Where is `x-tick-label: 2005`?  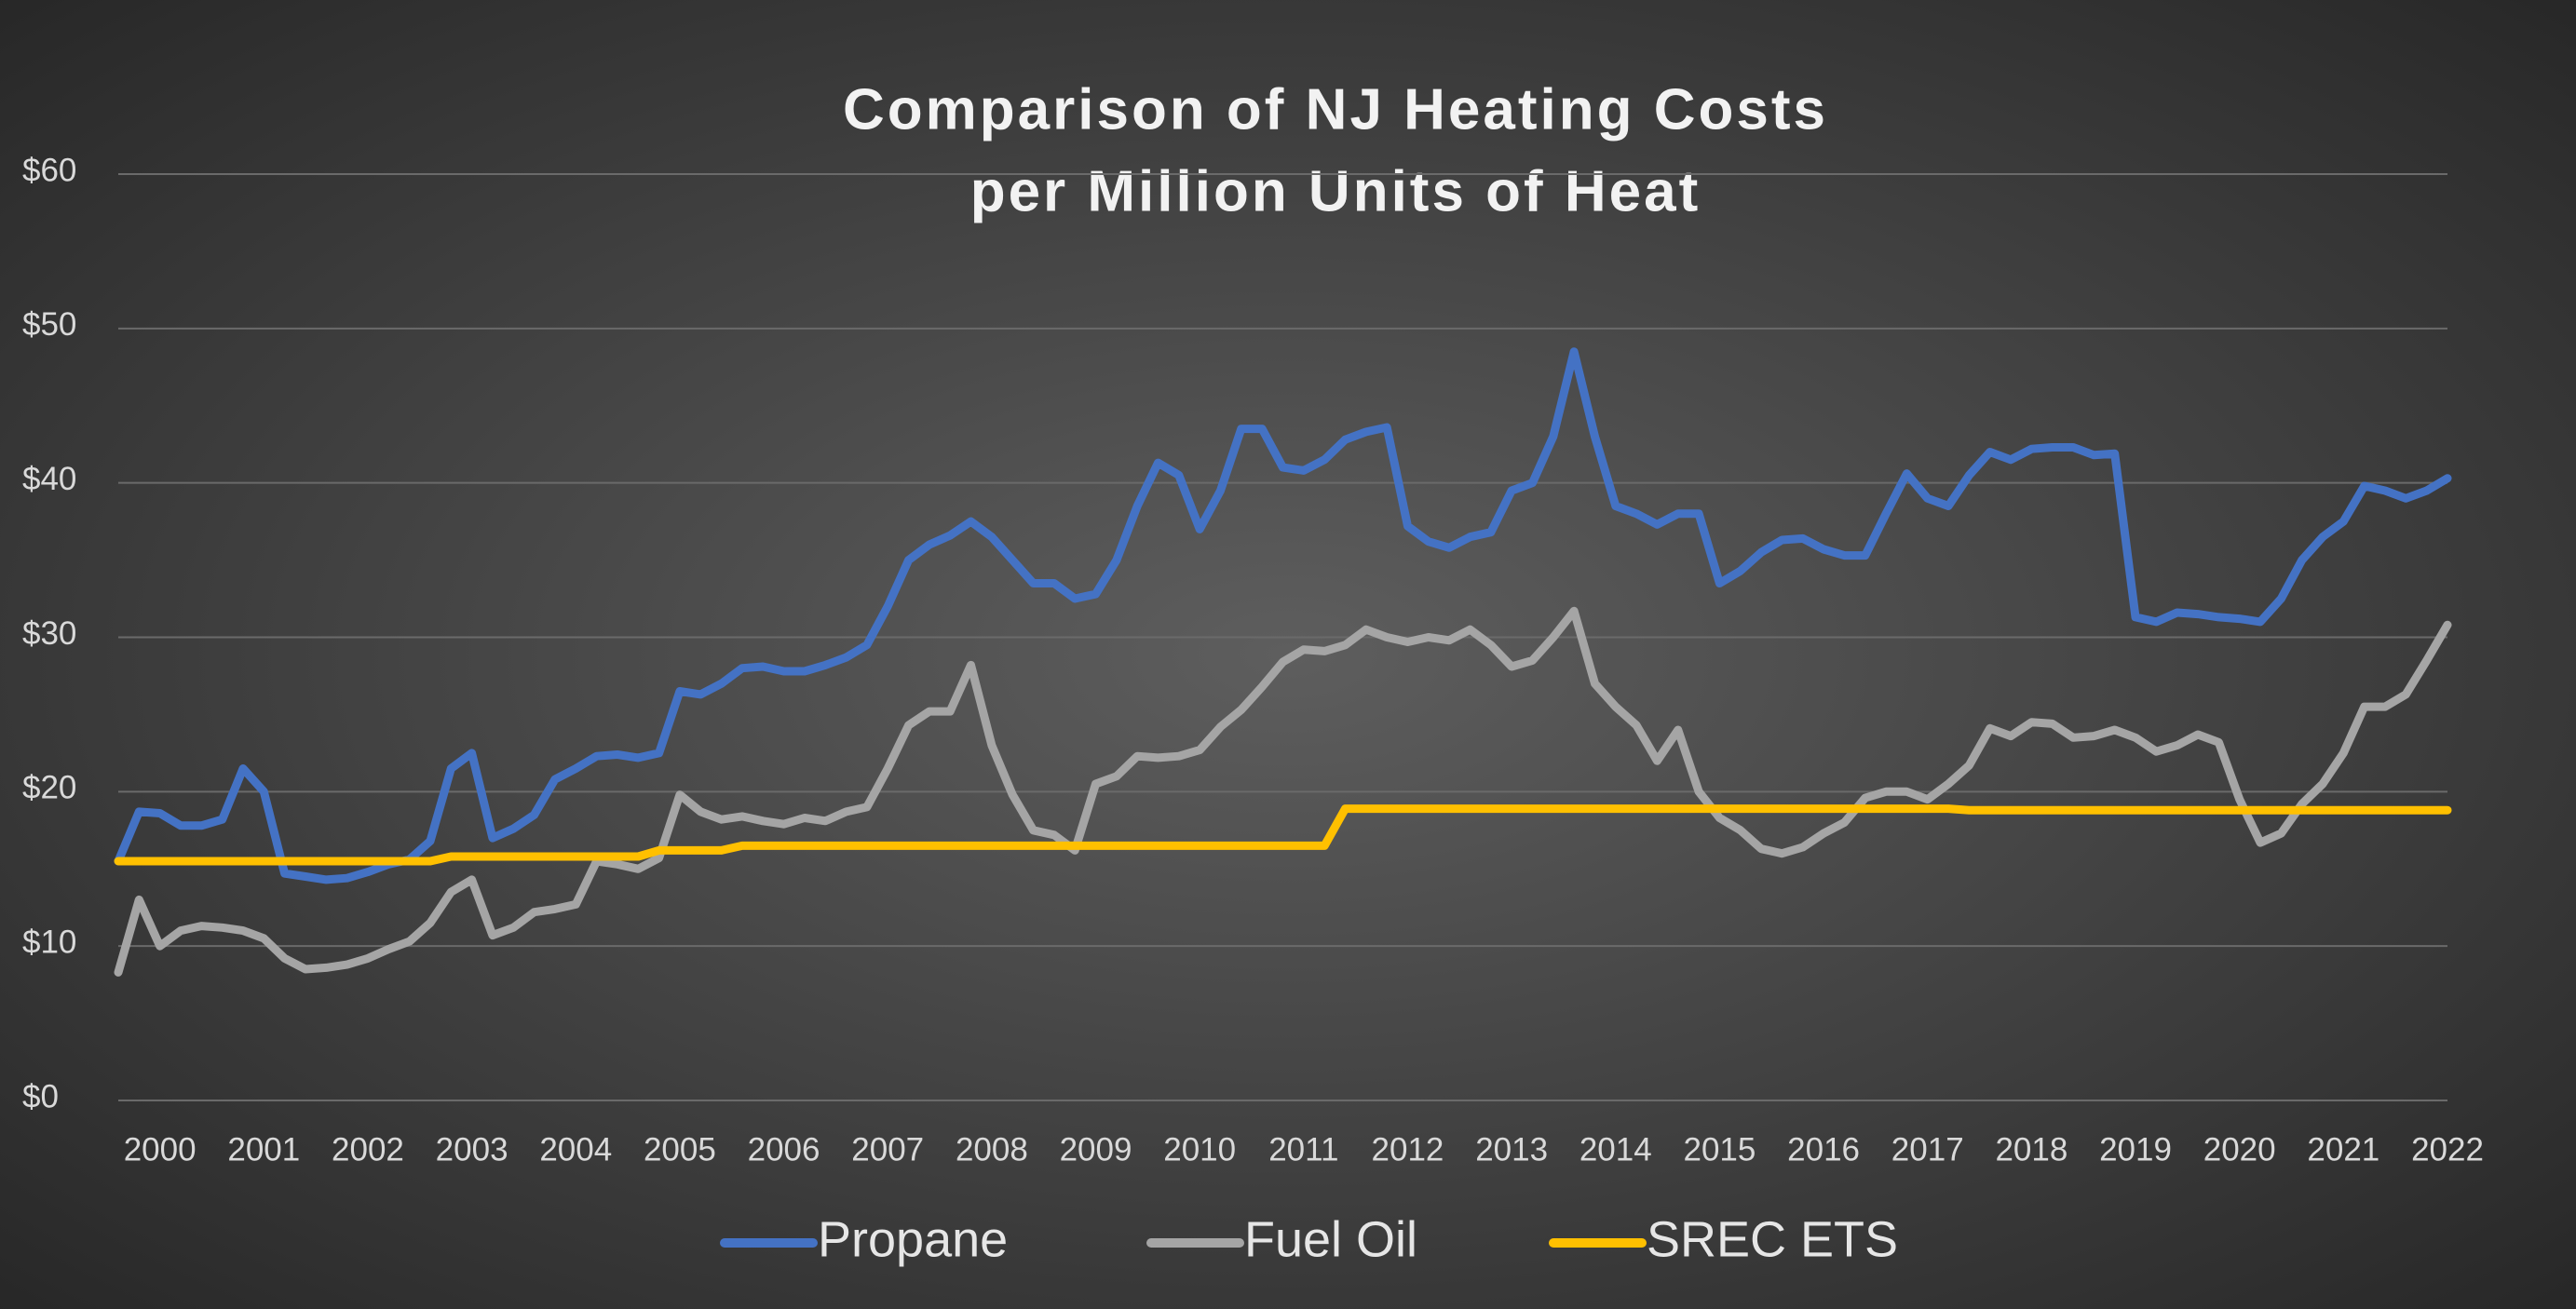 x-tick-label: 2005 is located at coordinates (680, 1149).